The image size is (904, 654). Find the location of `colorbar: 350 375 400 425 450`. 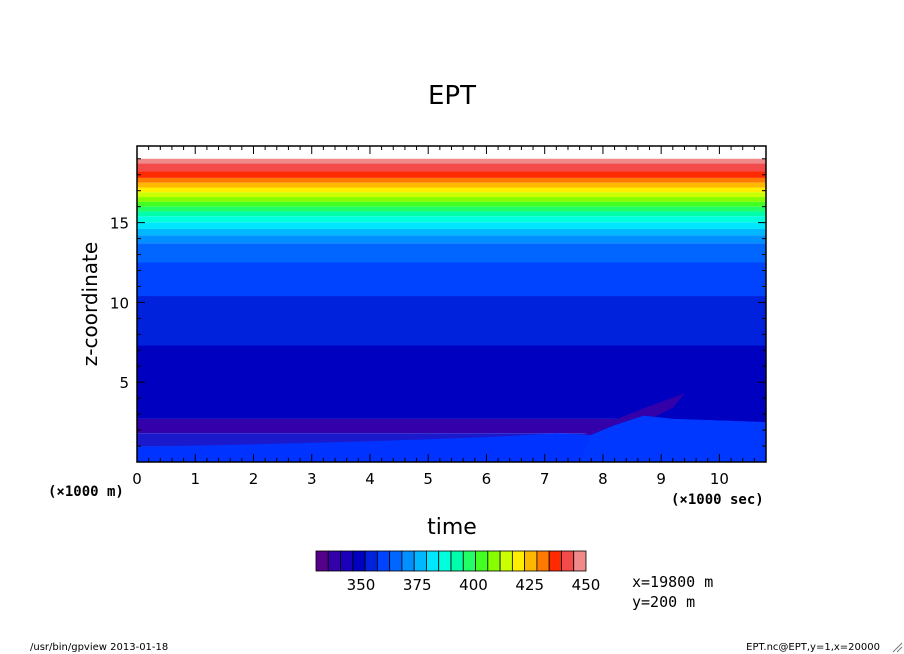

colorbar: 350 375 400 425 450 is located at coordinates (458, 572).